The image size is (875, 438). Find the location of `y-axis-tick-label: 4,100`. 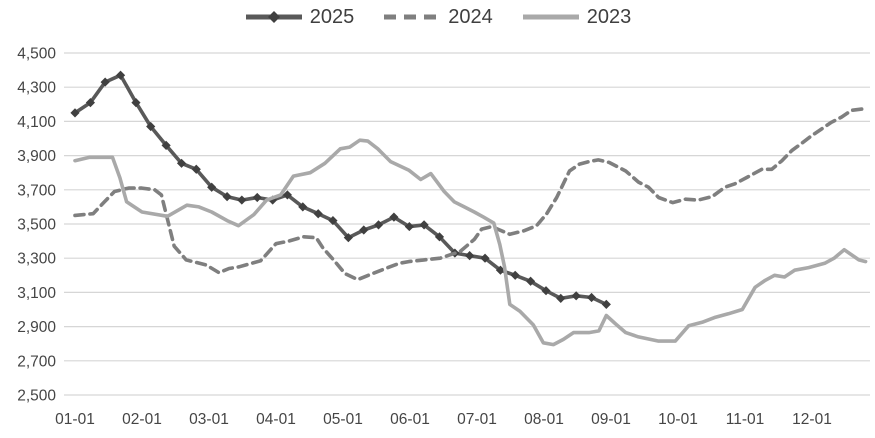

y-axis-tick-label: 4,100 is located at coordinates (36, 122).